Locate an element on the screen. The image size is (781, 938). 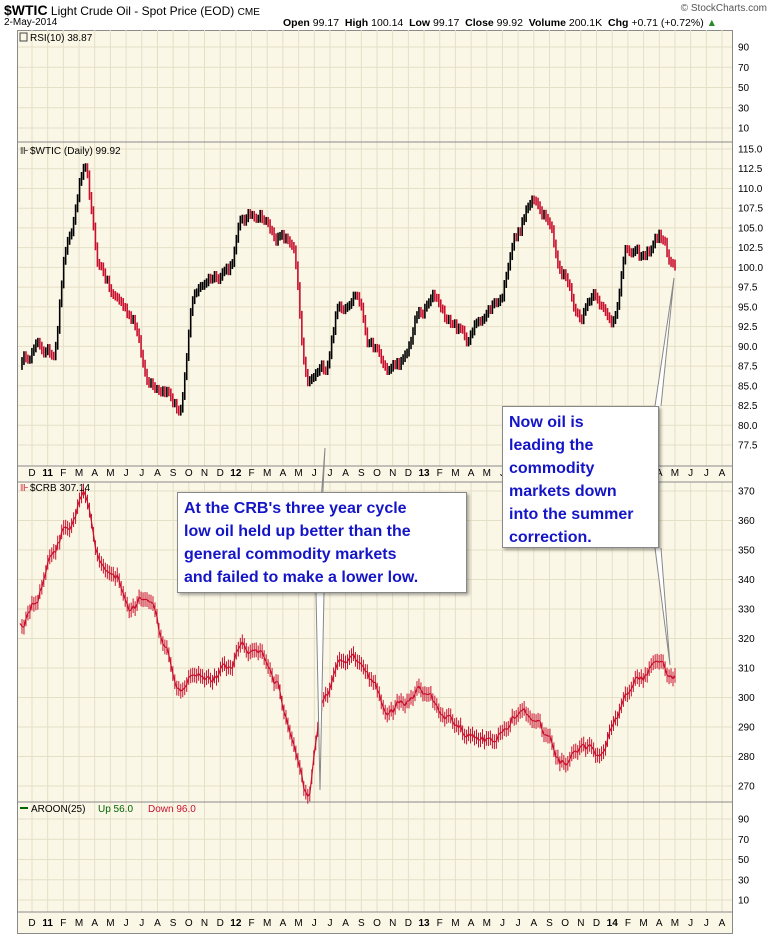
rsi-panel-label: RSI(10) 38.87 is located at coordinates (56, 38).